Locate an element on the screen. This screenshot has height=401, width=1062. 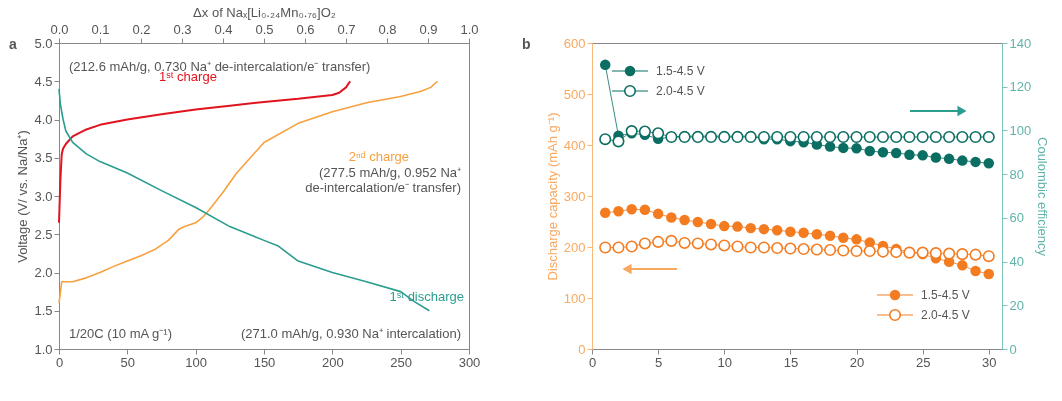
y-tick-label: 600 is located at coordinates (574, 43).